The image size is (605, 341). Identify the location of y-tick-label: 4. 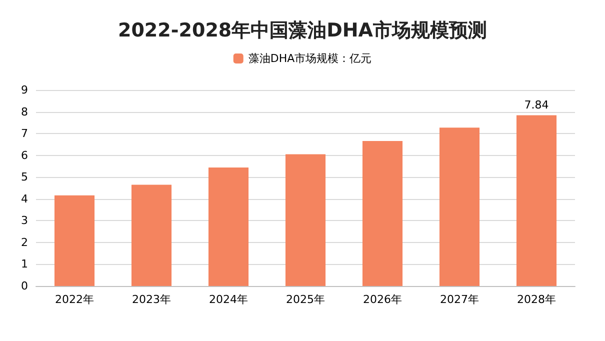
(24, 199).